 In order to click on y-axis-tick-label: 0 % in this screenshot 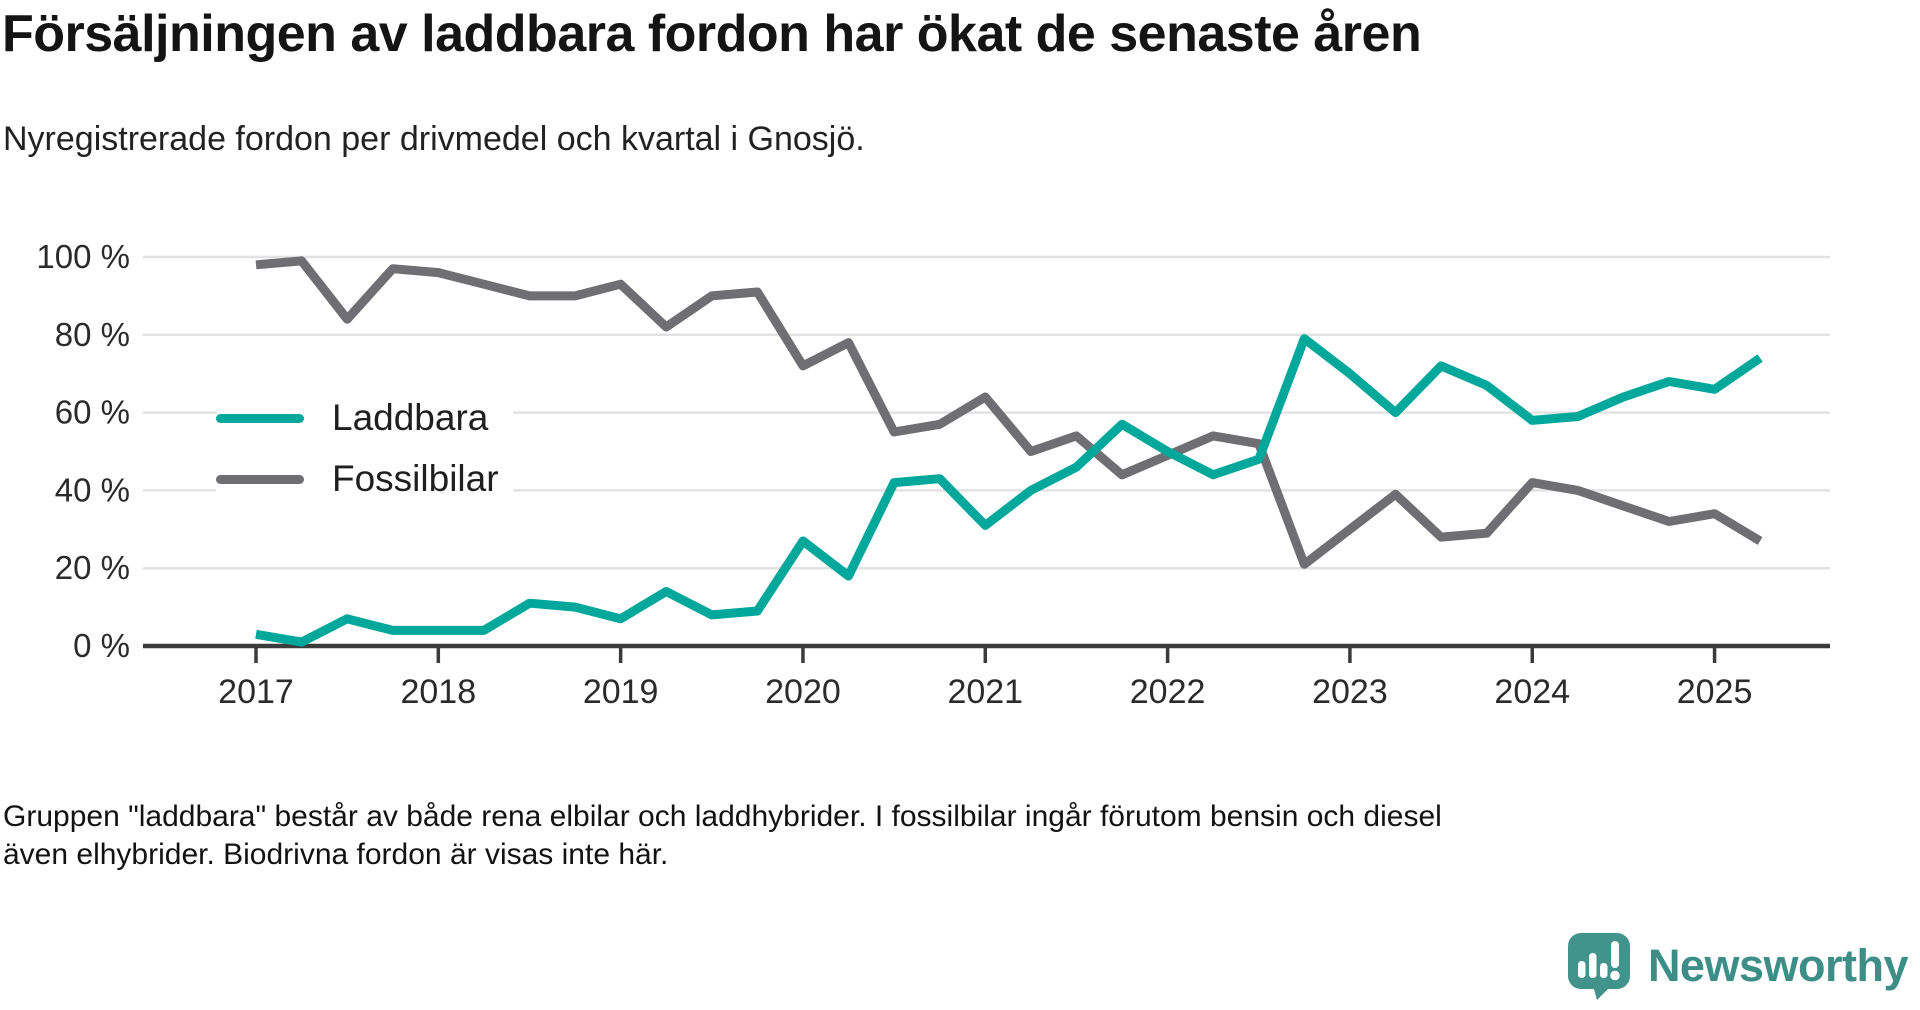, I will do `click(101, 645)`.